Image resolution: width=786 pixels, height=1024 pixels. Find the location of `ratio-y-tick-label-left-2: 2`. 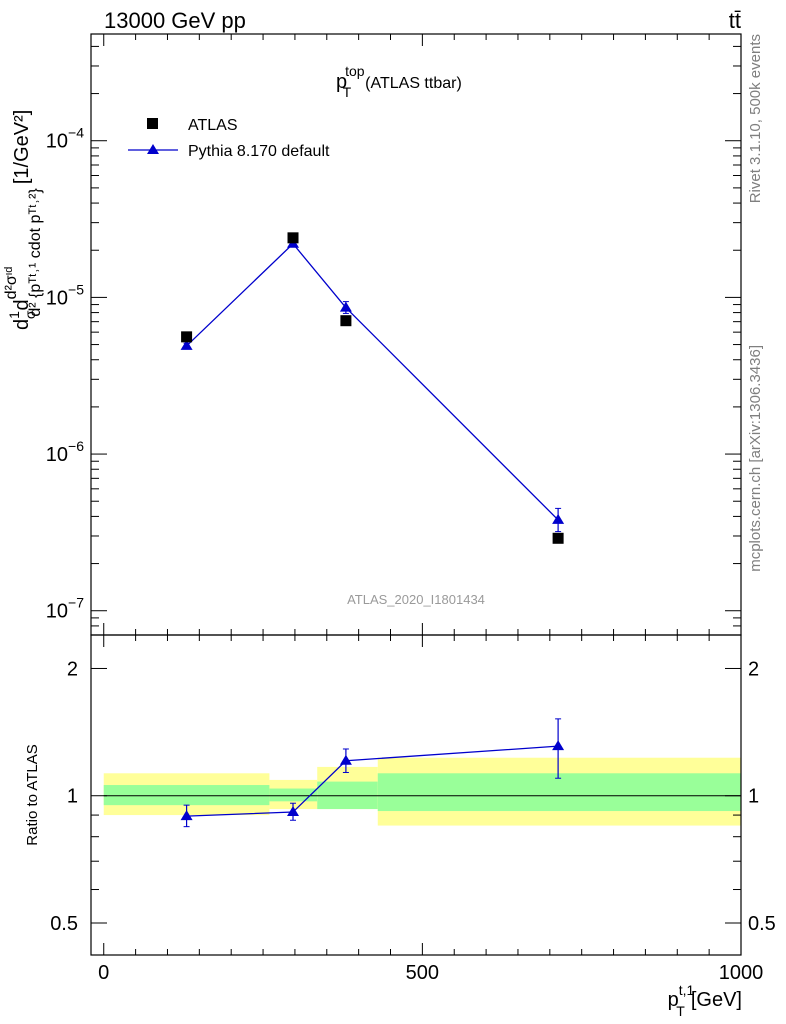

ratio-y-tick-label-left-2: 2 is located at coordinates (72, 669).